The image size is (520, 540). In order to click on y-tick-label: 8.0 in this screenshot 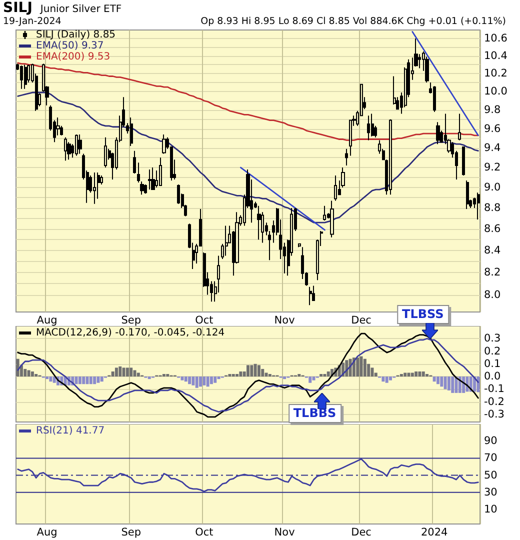, I will do `click(492, 294)`.